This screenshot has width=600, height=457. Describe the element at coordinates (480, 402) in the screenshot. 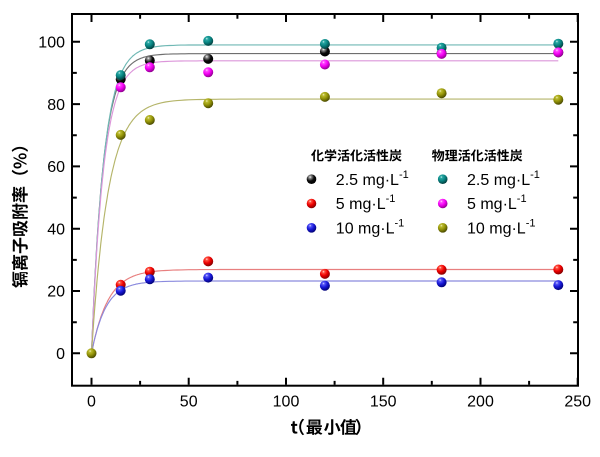

I see `svg-text: 200` at that location.